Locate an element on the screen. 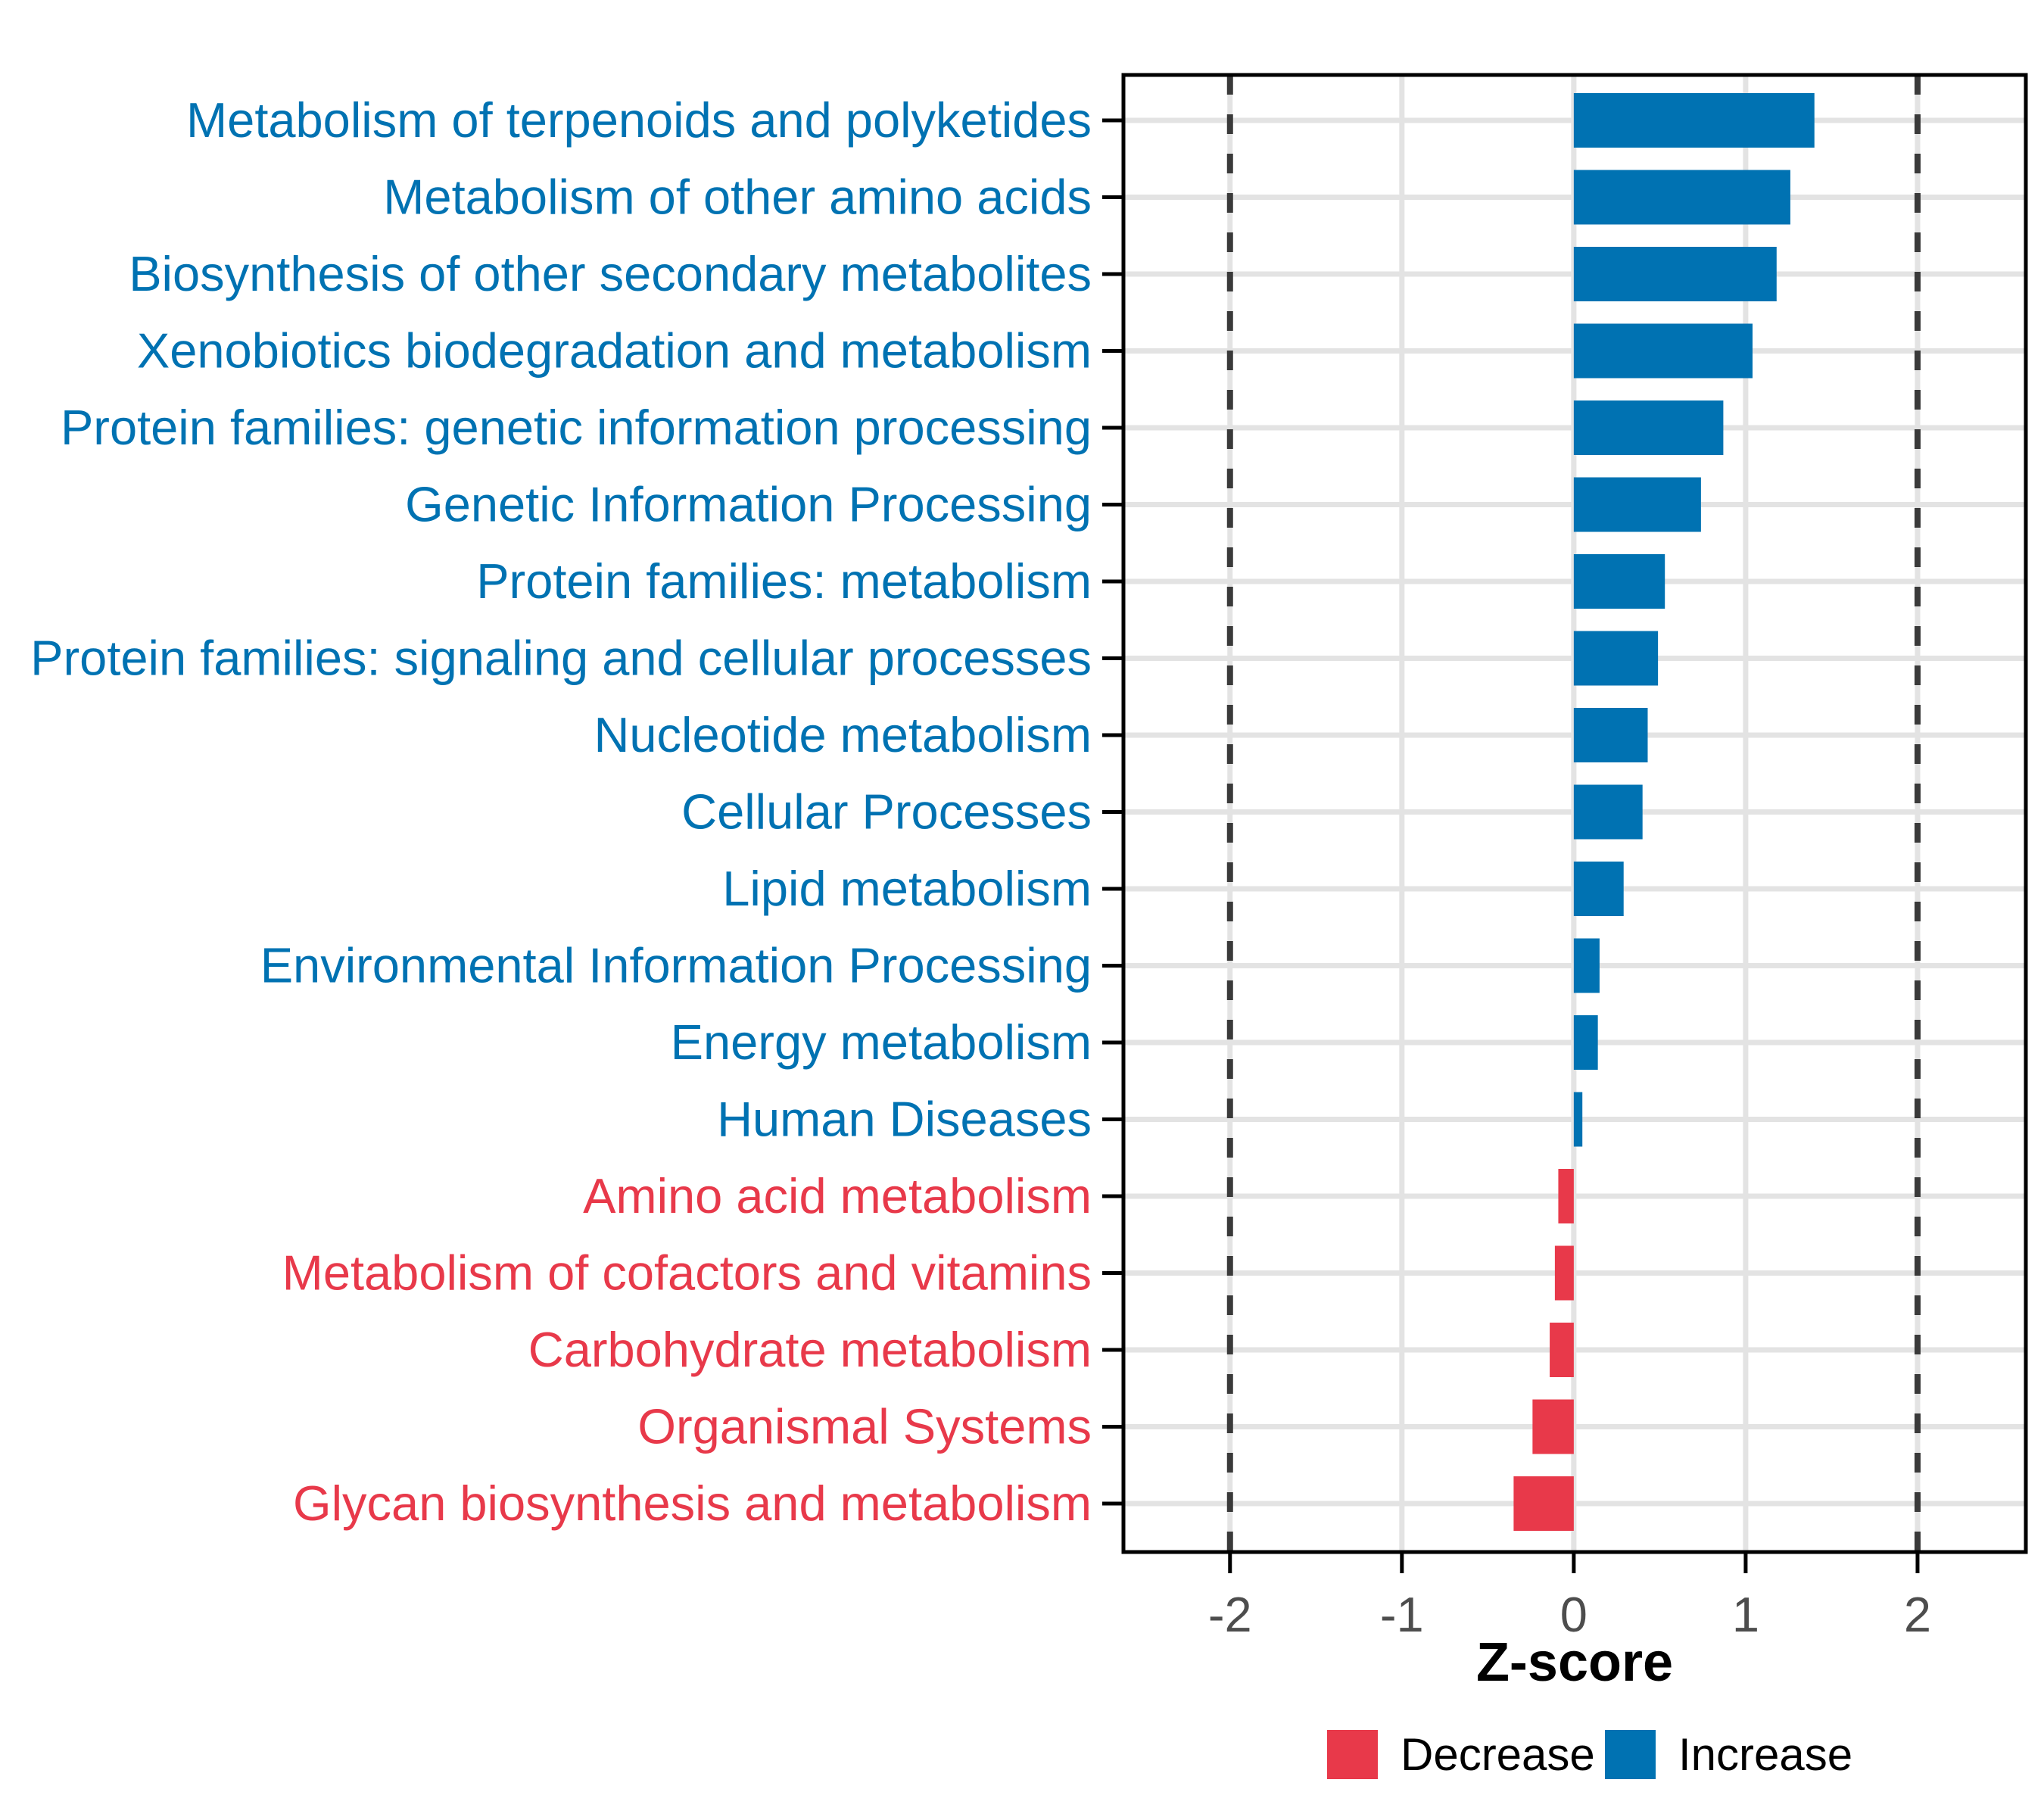 This screenshot has height=1817, width=2044. legend-label-increase: Increase is located at coordinates (1765, 1754).